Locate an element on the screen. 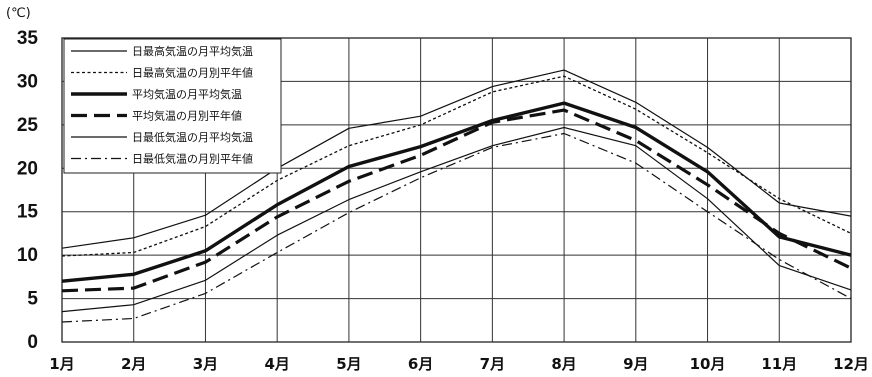 Image resolution: width=872 pixels, height=377 pixels. y-tick-label: 5 is located at coordinates (32, 299).